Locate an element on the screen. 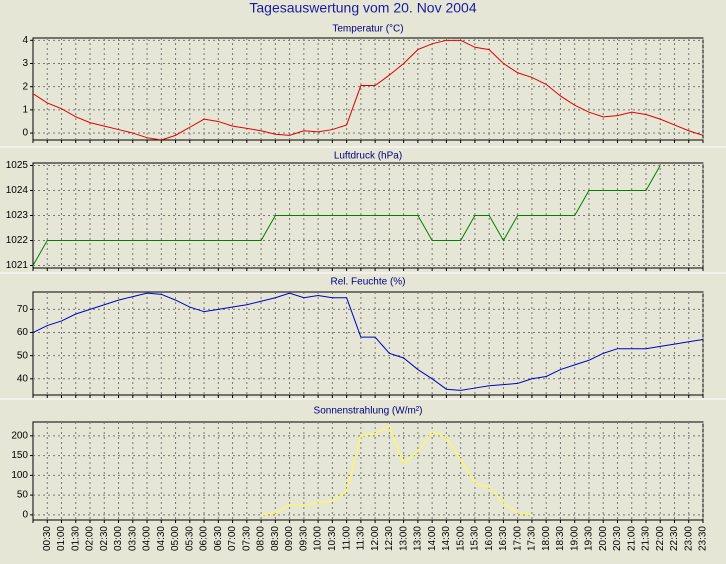  x-tick-label: 00:30 is located at coordinates (47, 538).